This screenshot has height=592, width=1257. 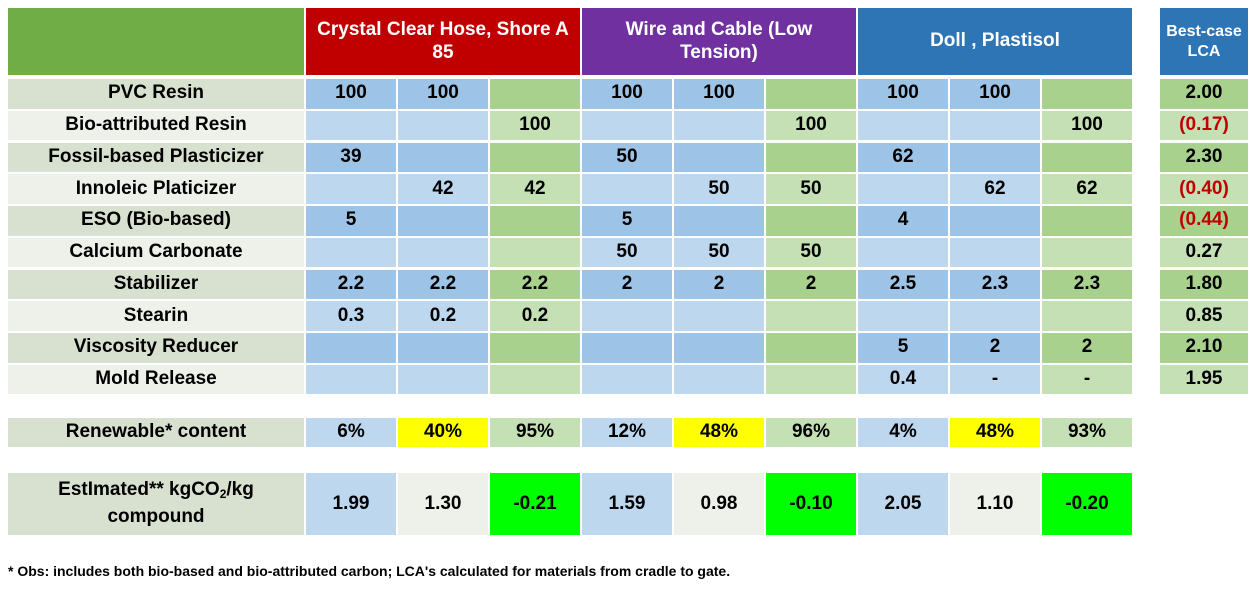 What do you see at coordinates (351, 504) in the screenshot?
I see `estimated-value: 1.99` at bounding box center [351, 504].